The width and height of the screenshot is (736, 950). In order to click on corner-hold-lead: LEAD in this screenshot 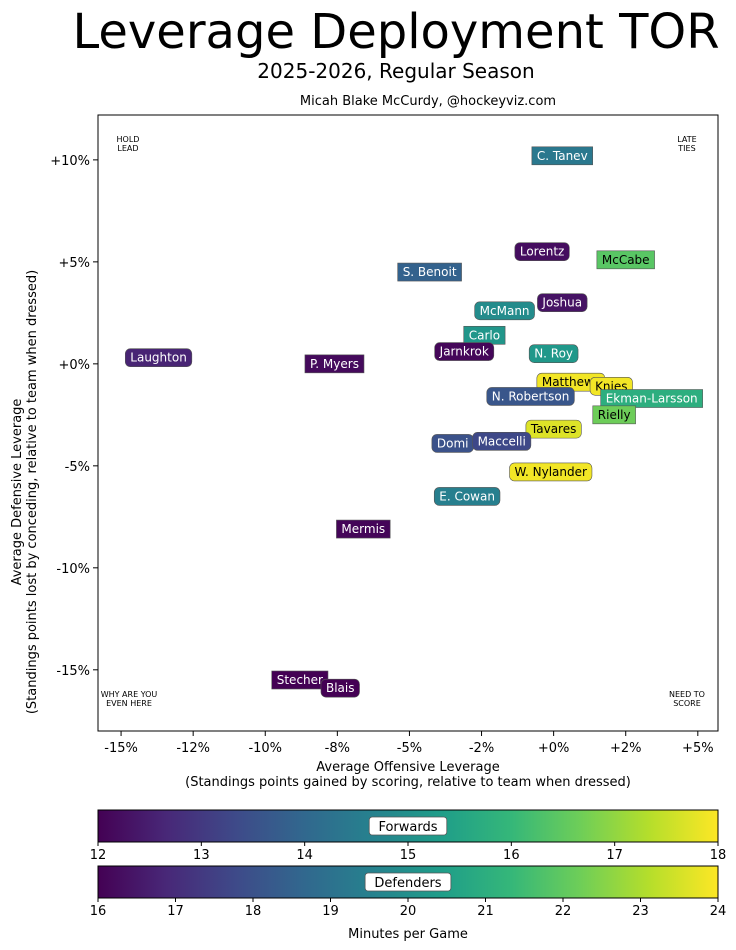, I will do `click(127, 148)`.